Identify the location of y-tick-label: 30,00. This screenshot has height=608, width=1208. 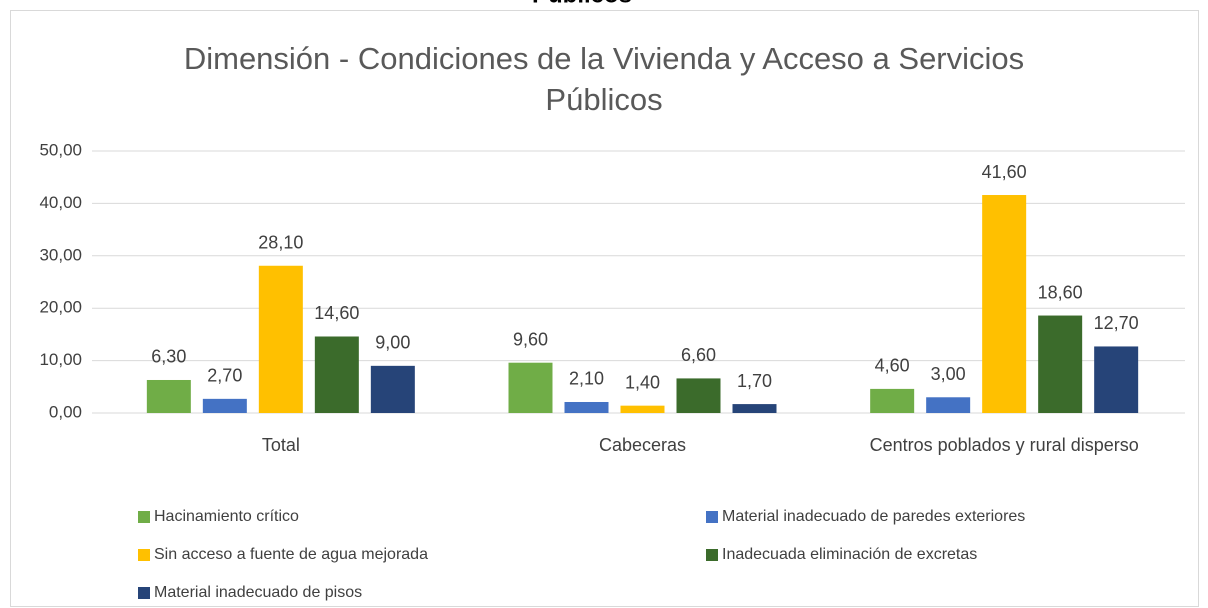
(60, 254).